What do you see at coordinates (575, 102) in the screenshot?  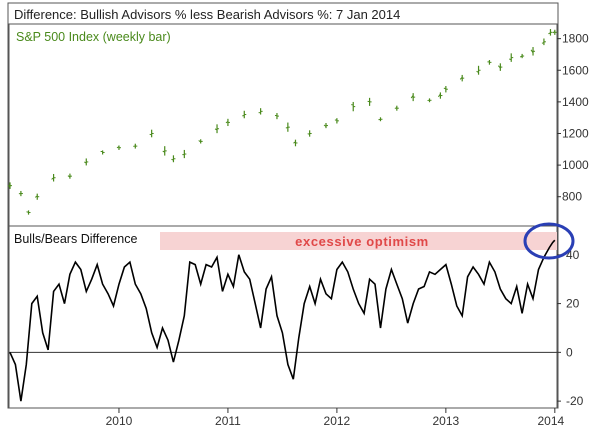 I see `price-y-tick-label: 1400` at bounding box center [575, 102].